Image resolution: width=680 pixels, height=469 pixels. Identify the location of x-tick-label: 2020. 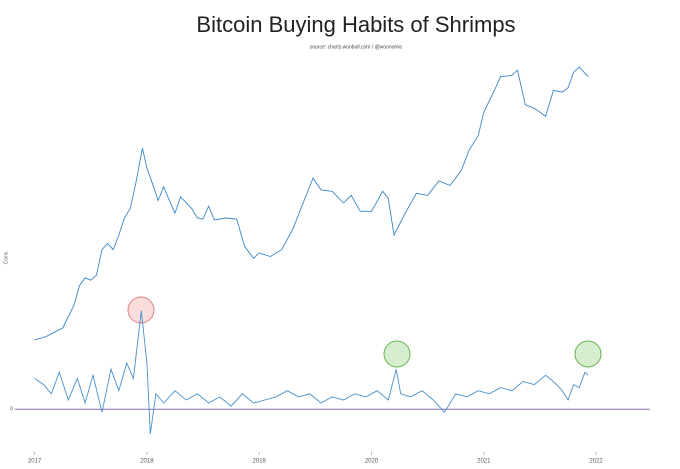
(372, 462).